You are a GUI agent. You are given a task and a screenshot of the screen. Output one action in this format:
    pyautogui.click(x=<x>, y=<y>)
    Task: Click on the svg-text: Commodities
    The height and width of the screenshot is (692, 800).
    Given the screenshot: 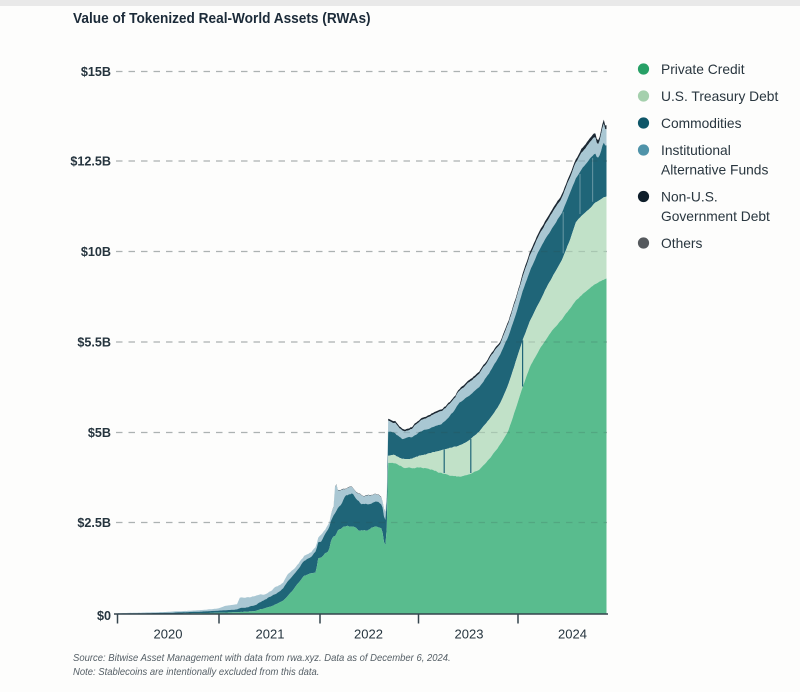 What is the action you would take?
    pyautogui.click(x=701, y=123)
    